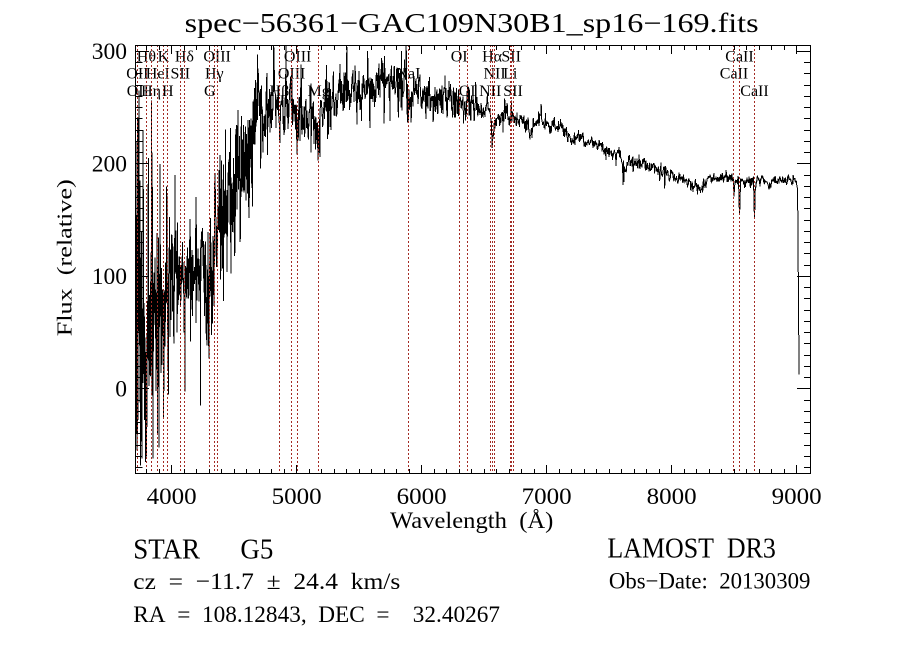 The image size is (900, 654). What do you see at coordinates (297, 497) in the screenshot?
I see `svg-text: 5000` at bounding box center [297, 497].